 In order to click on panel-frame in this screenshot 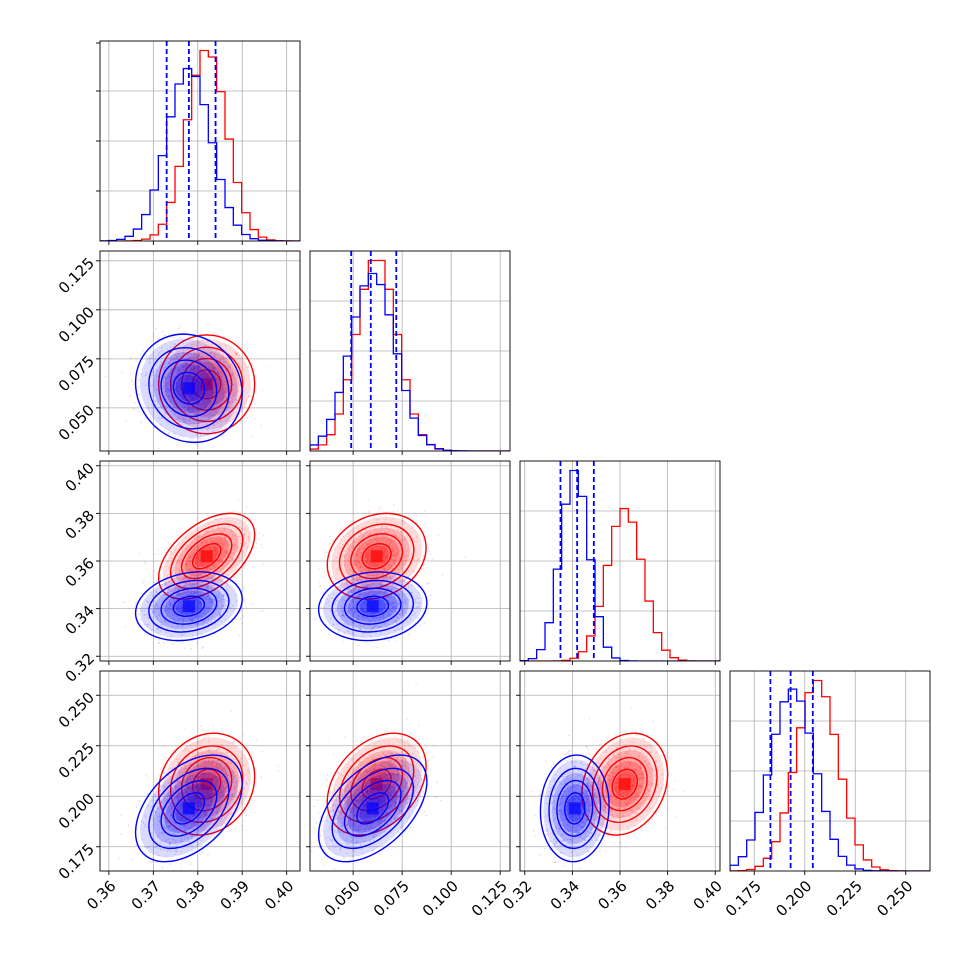, I will do `click(200, 351)`.